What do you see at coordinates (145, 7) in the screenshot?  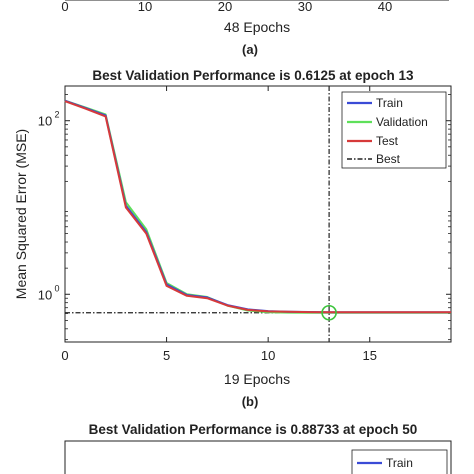 I see `top-xtick-label: 10` at bounding box center [145, 7].